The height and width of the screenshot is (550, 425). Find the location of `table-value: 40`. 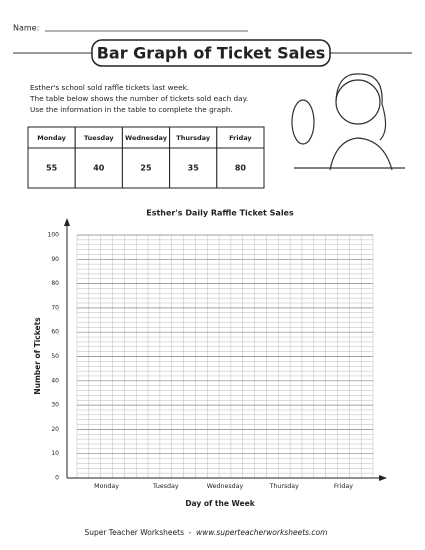

table-value: 40 is located at coordinates (99, 168).